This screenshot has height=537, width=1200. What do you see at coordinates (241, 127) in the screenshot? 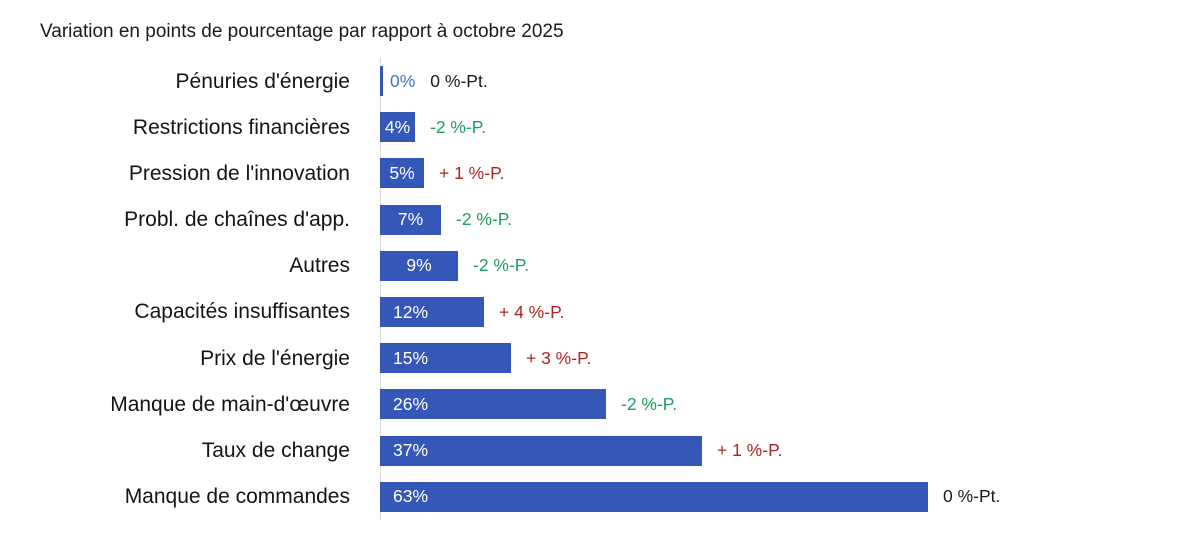
I see `category-label: Restrictions financières` at bounding box center [241, 127].